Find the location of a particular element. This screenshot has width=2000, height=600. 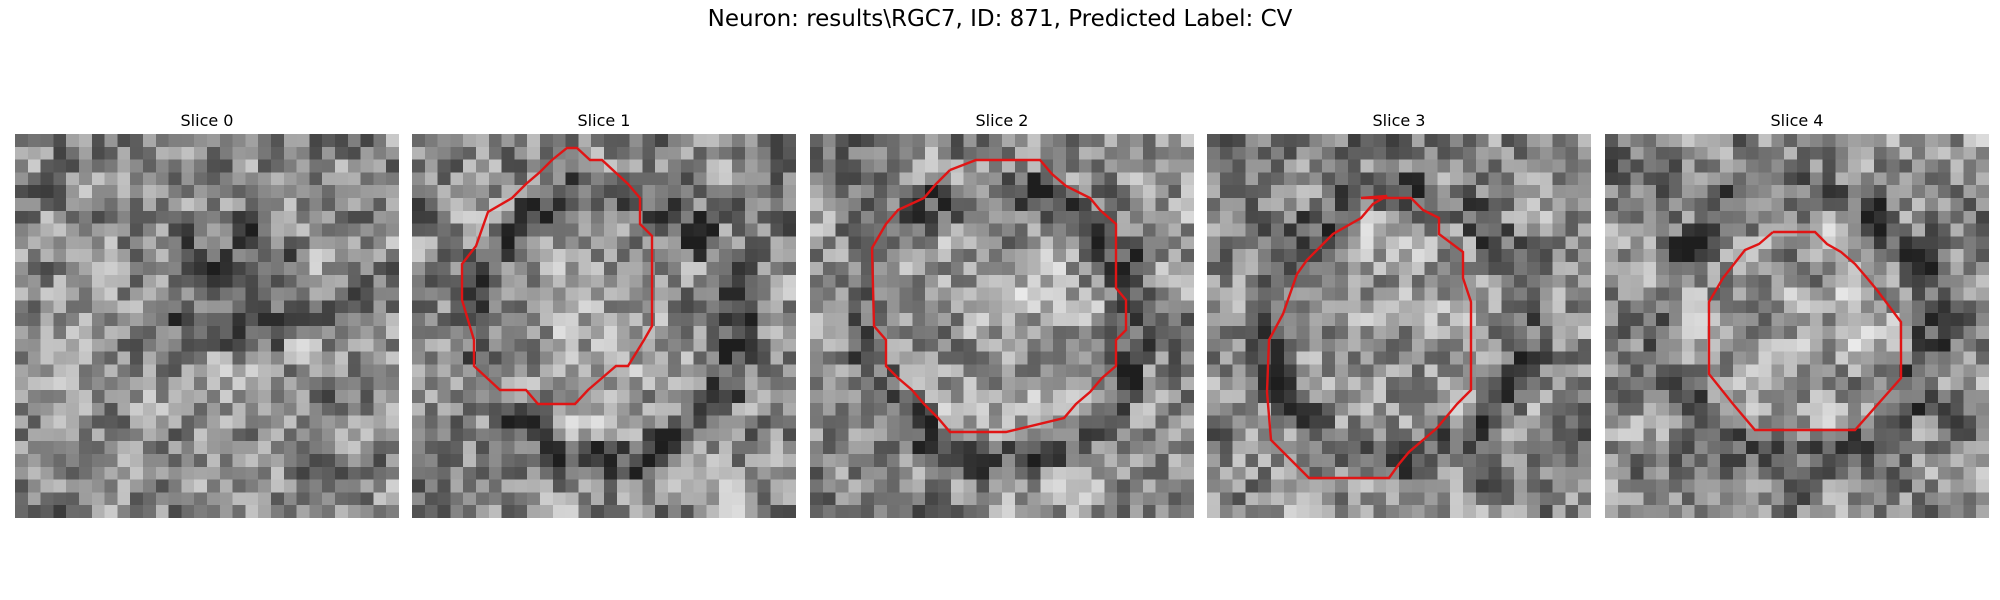

slice-title-1: Slice 1 is located at coordinates (604, 120).